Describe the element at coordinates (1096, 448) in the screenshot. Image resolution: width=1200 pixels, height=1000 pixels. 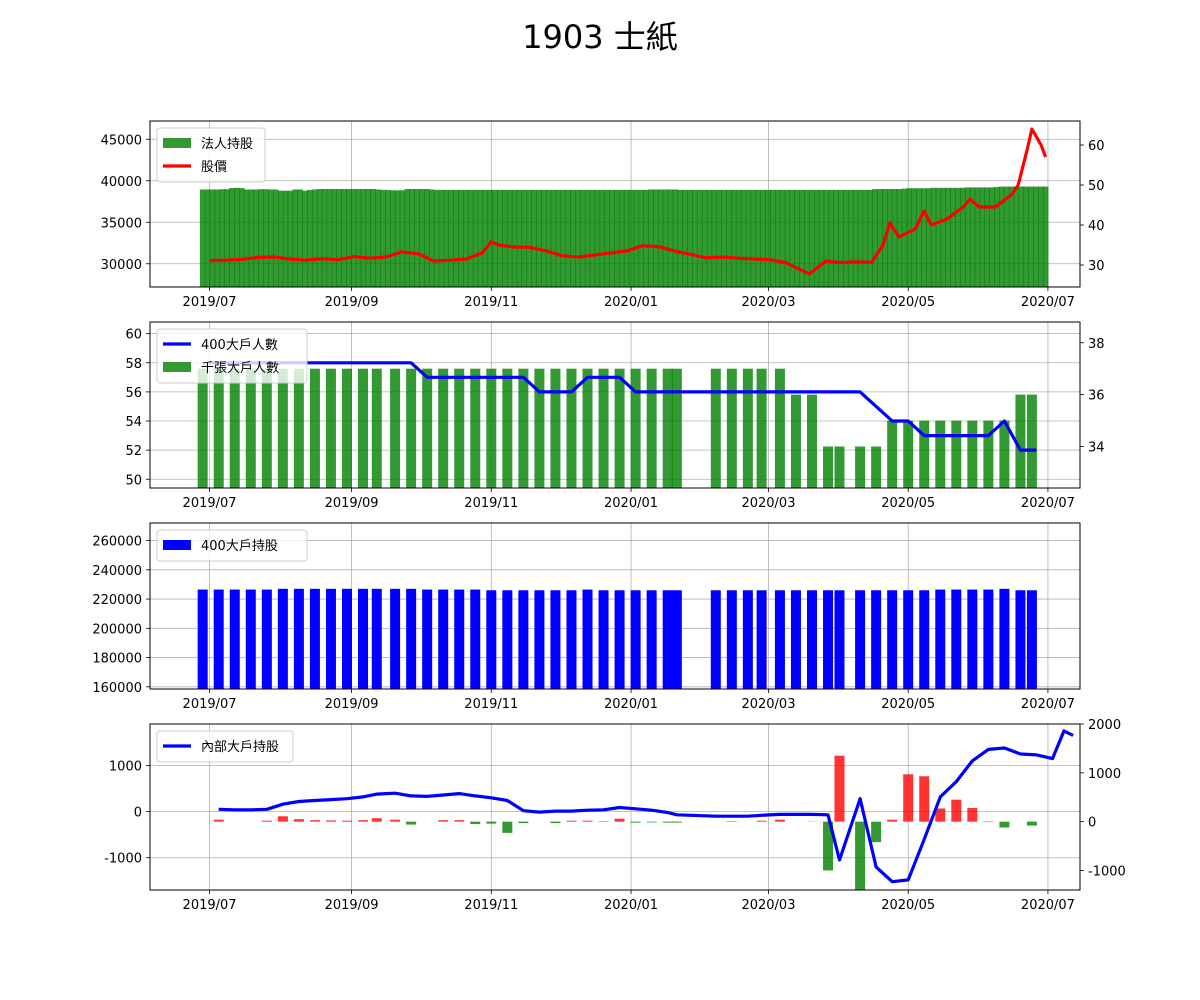
I see `y-right-tick-label: 34` at that location.